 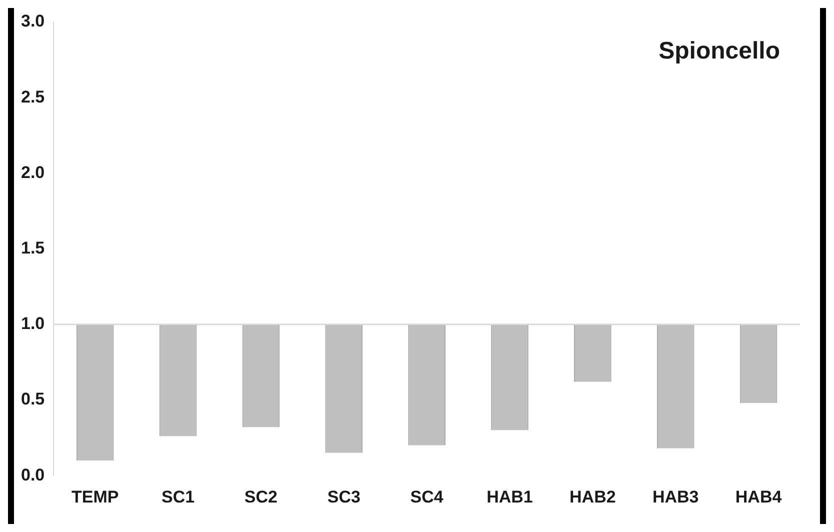 What do you see at coordinates (343, 496) in the screenshot?
I see `x-tick-label: SC3` at bounding box center [343, 496].